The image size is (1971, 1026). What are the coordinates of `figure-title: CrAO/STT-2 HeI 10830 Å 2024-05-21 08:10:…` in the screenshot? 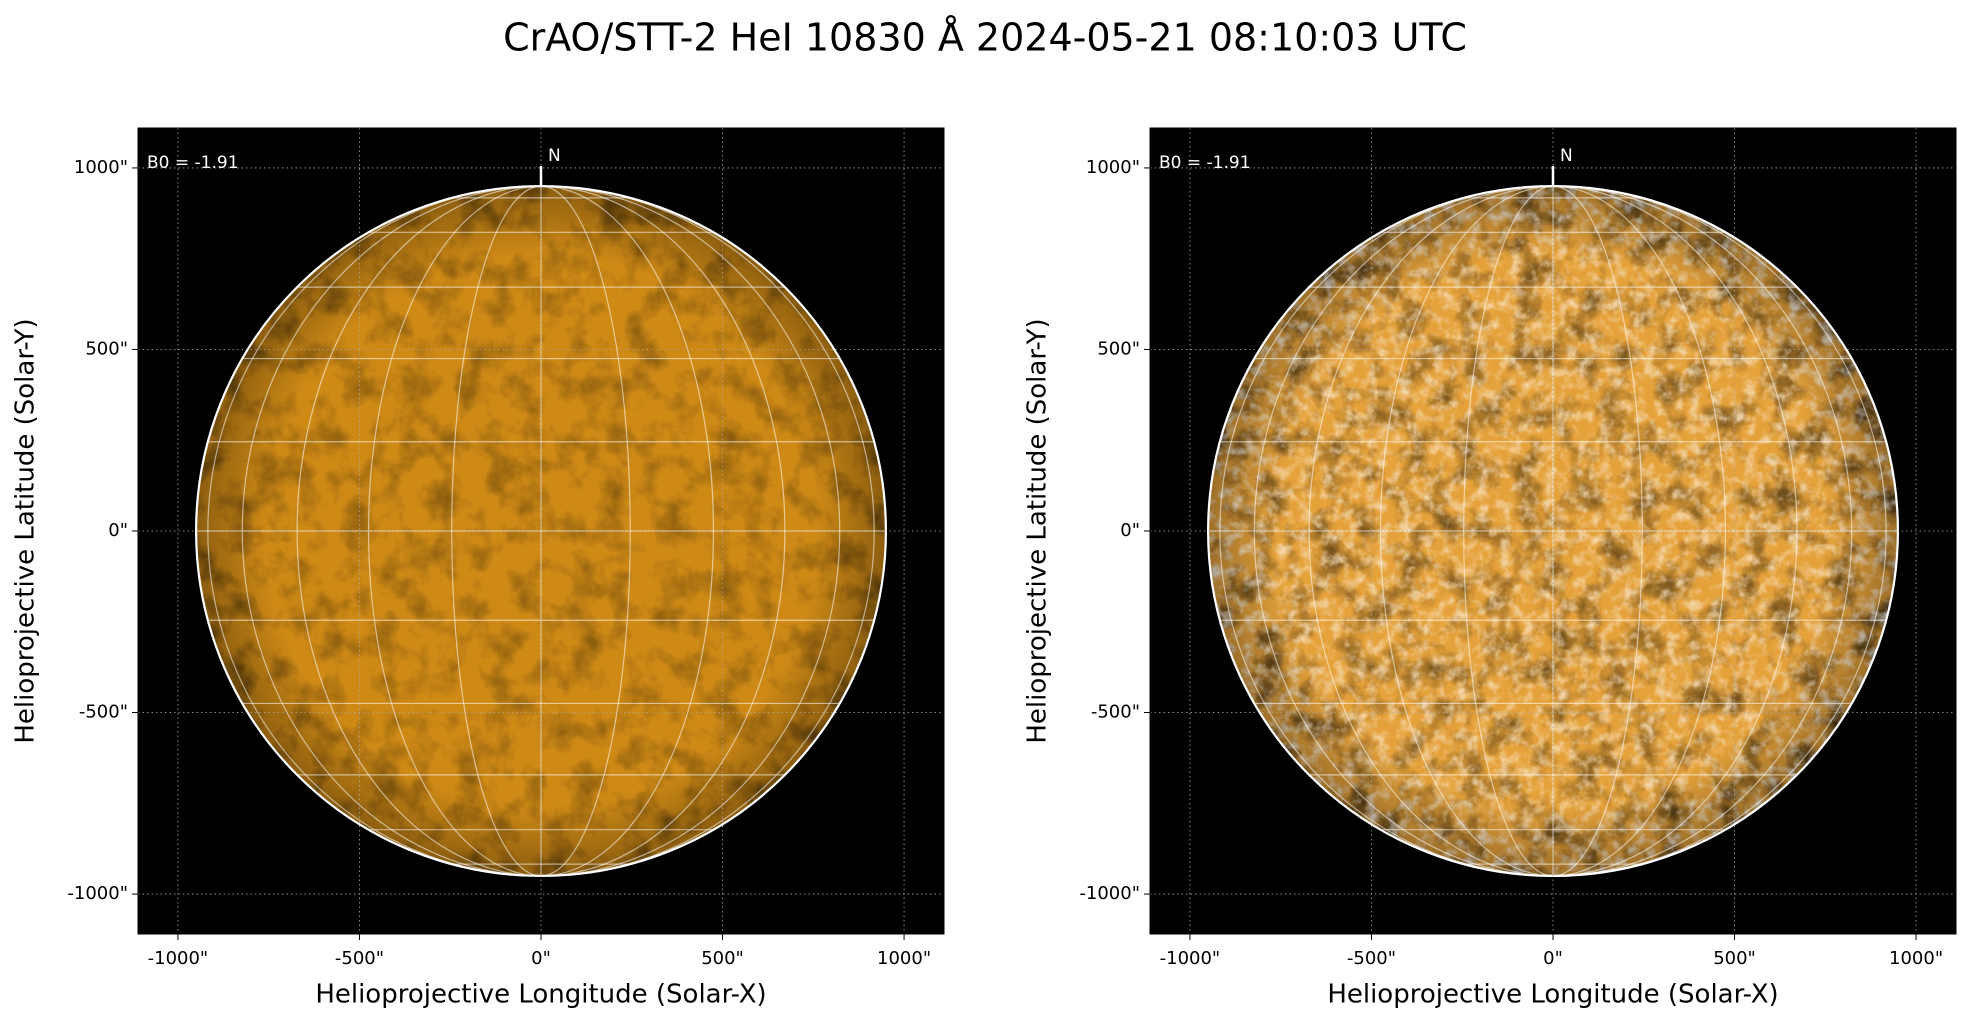 It's located at (985, 38).